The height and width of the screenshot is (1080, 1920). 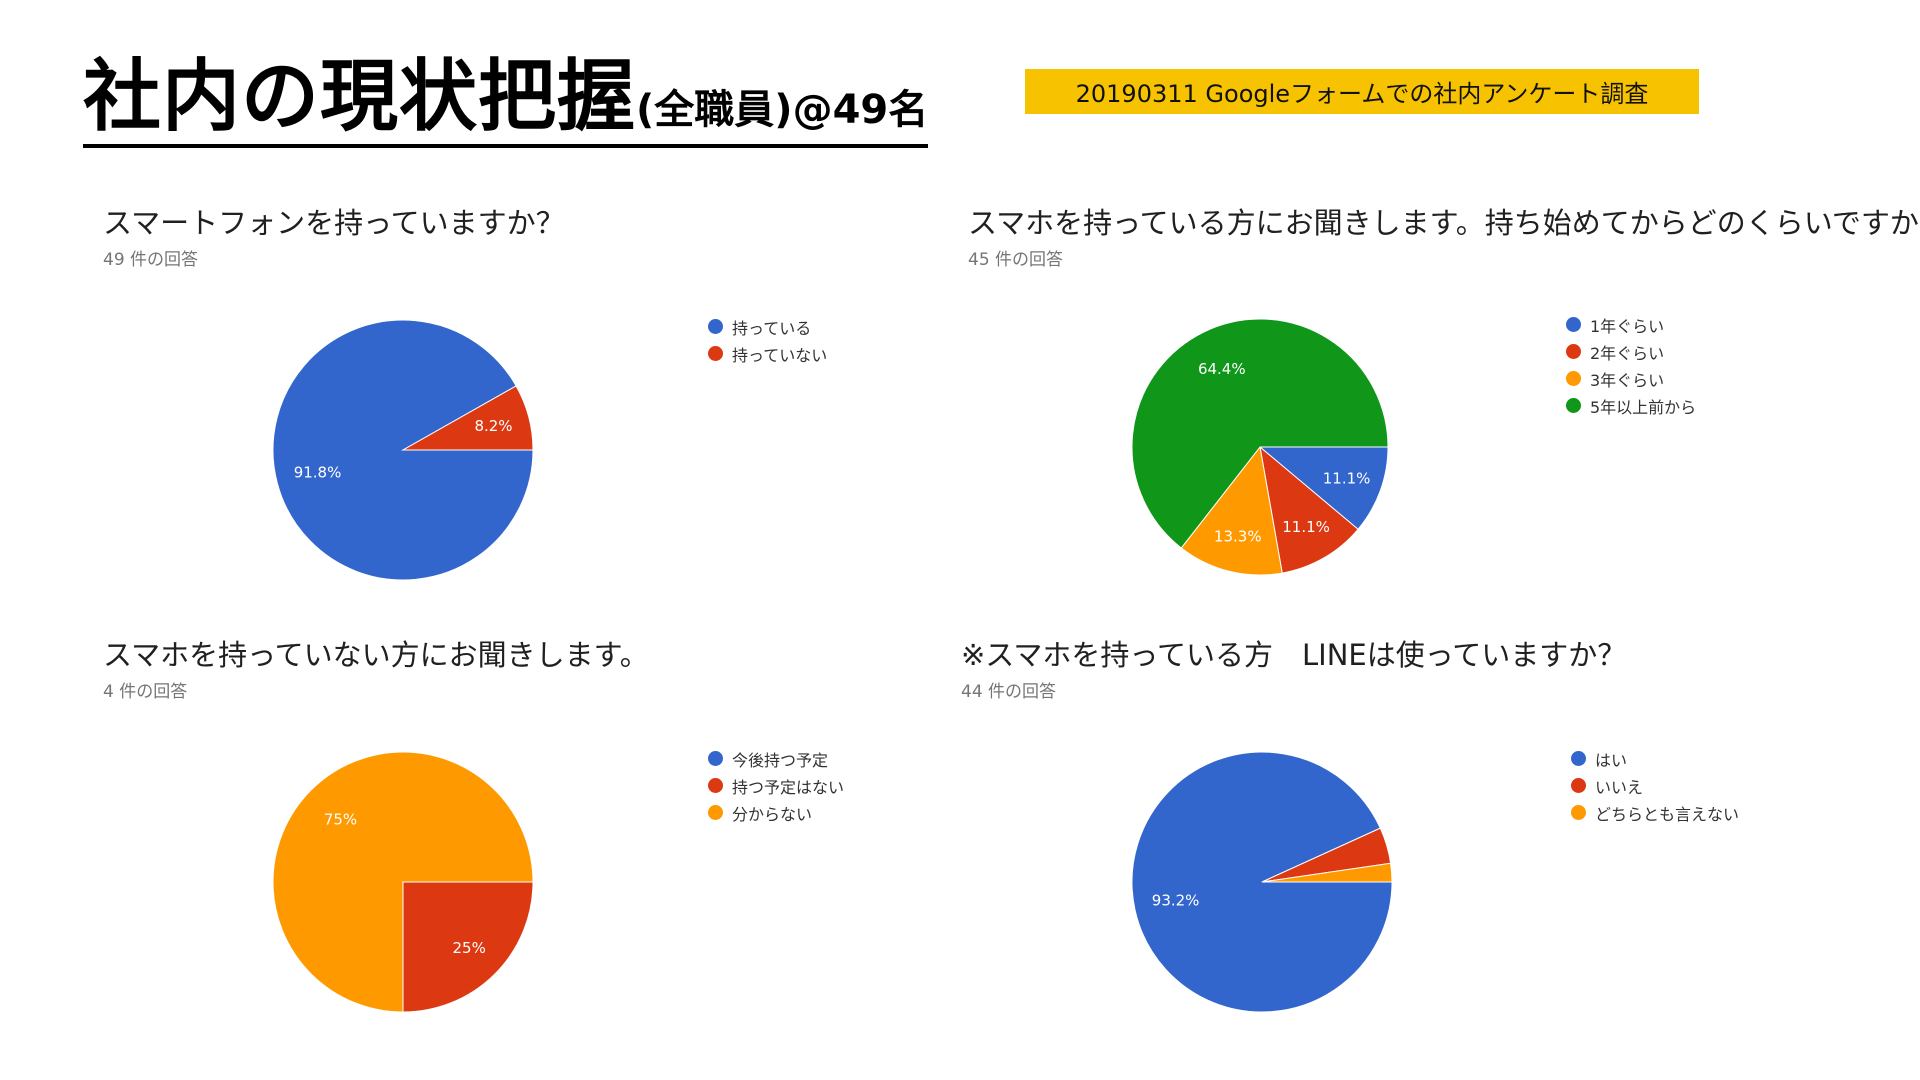 What do you see at coordinates (145, 692) in the screenshot?
I see `chart-response-count: 4 件の回答` at bounding box center [145, 692].